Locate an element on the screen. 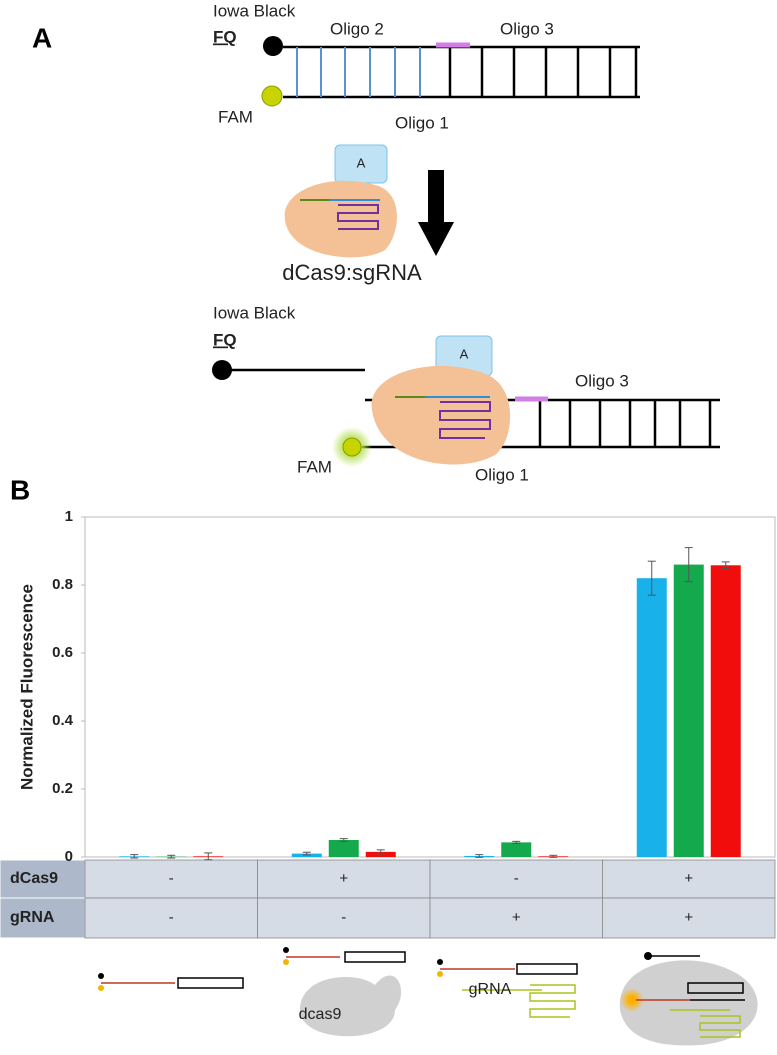  y-axis-title: Normalized Fluorescence is located at coordinates (26, 687).